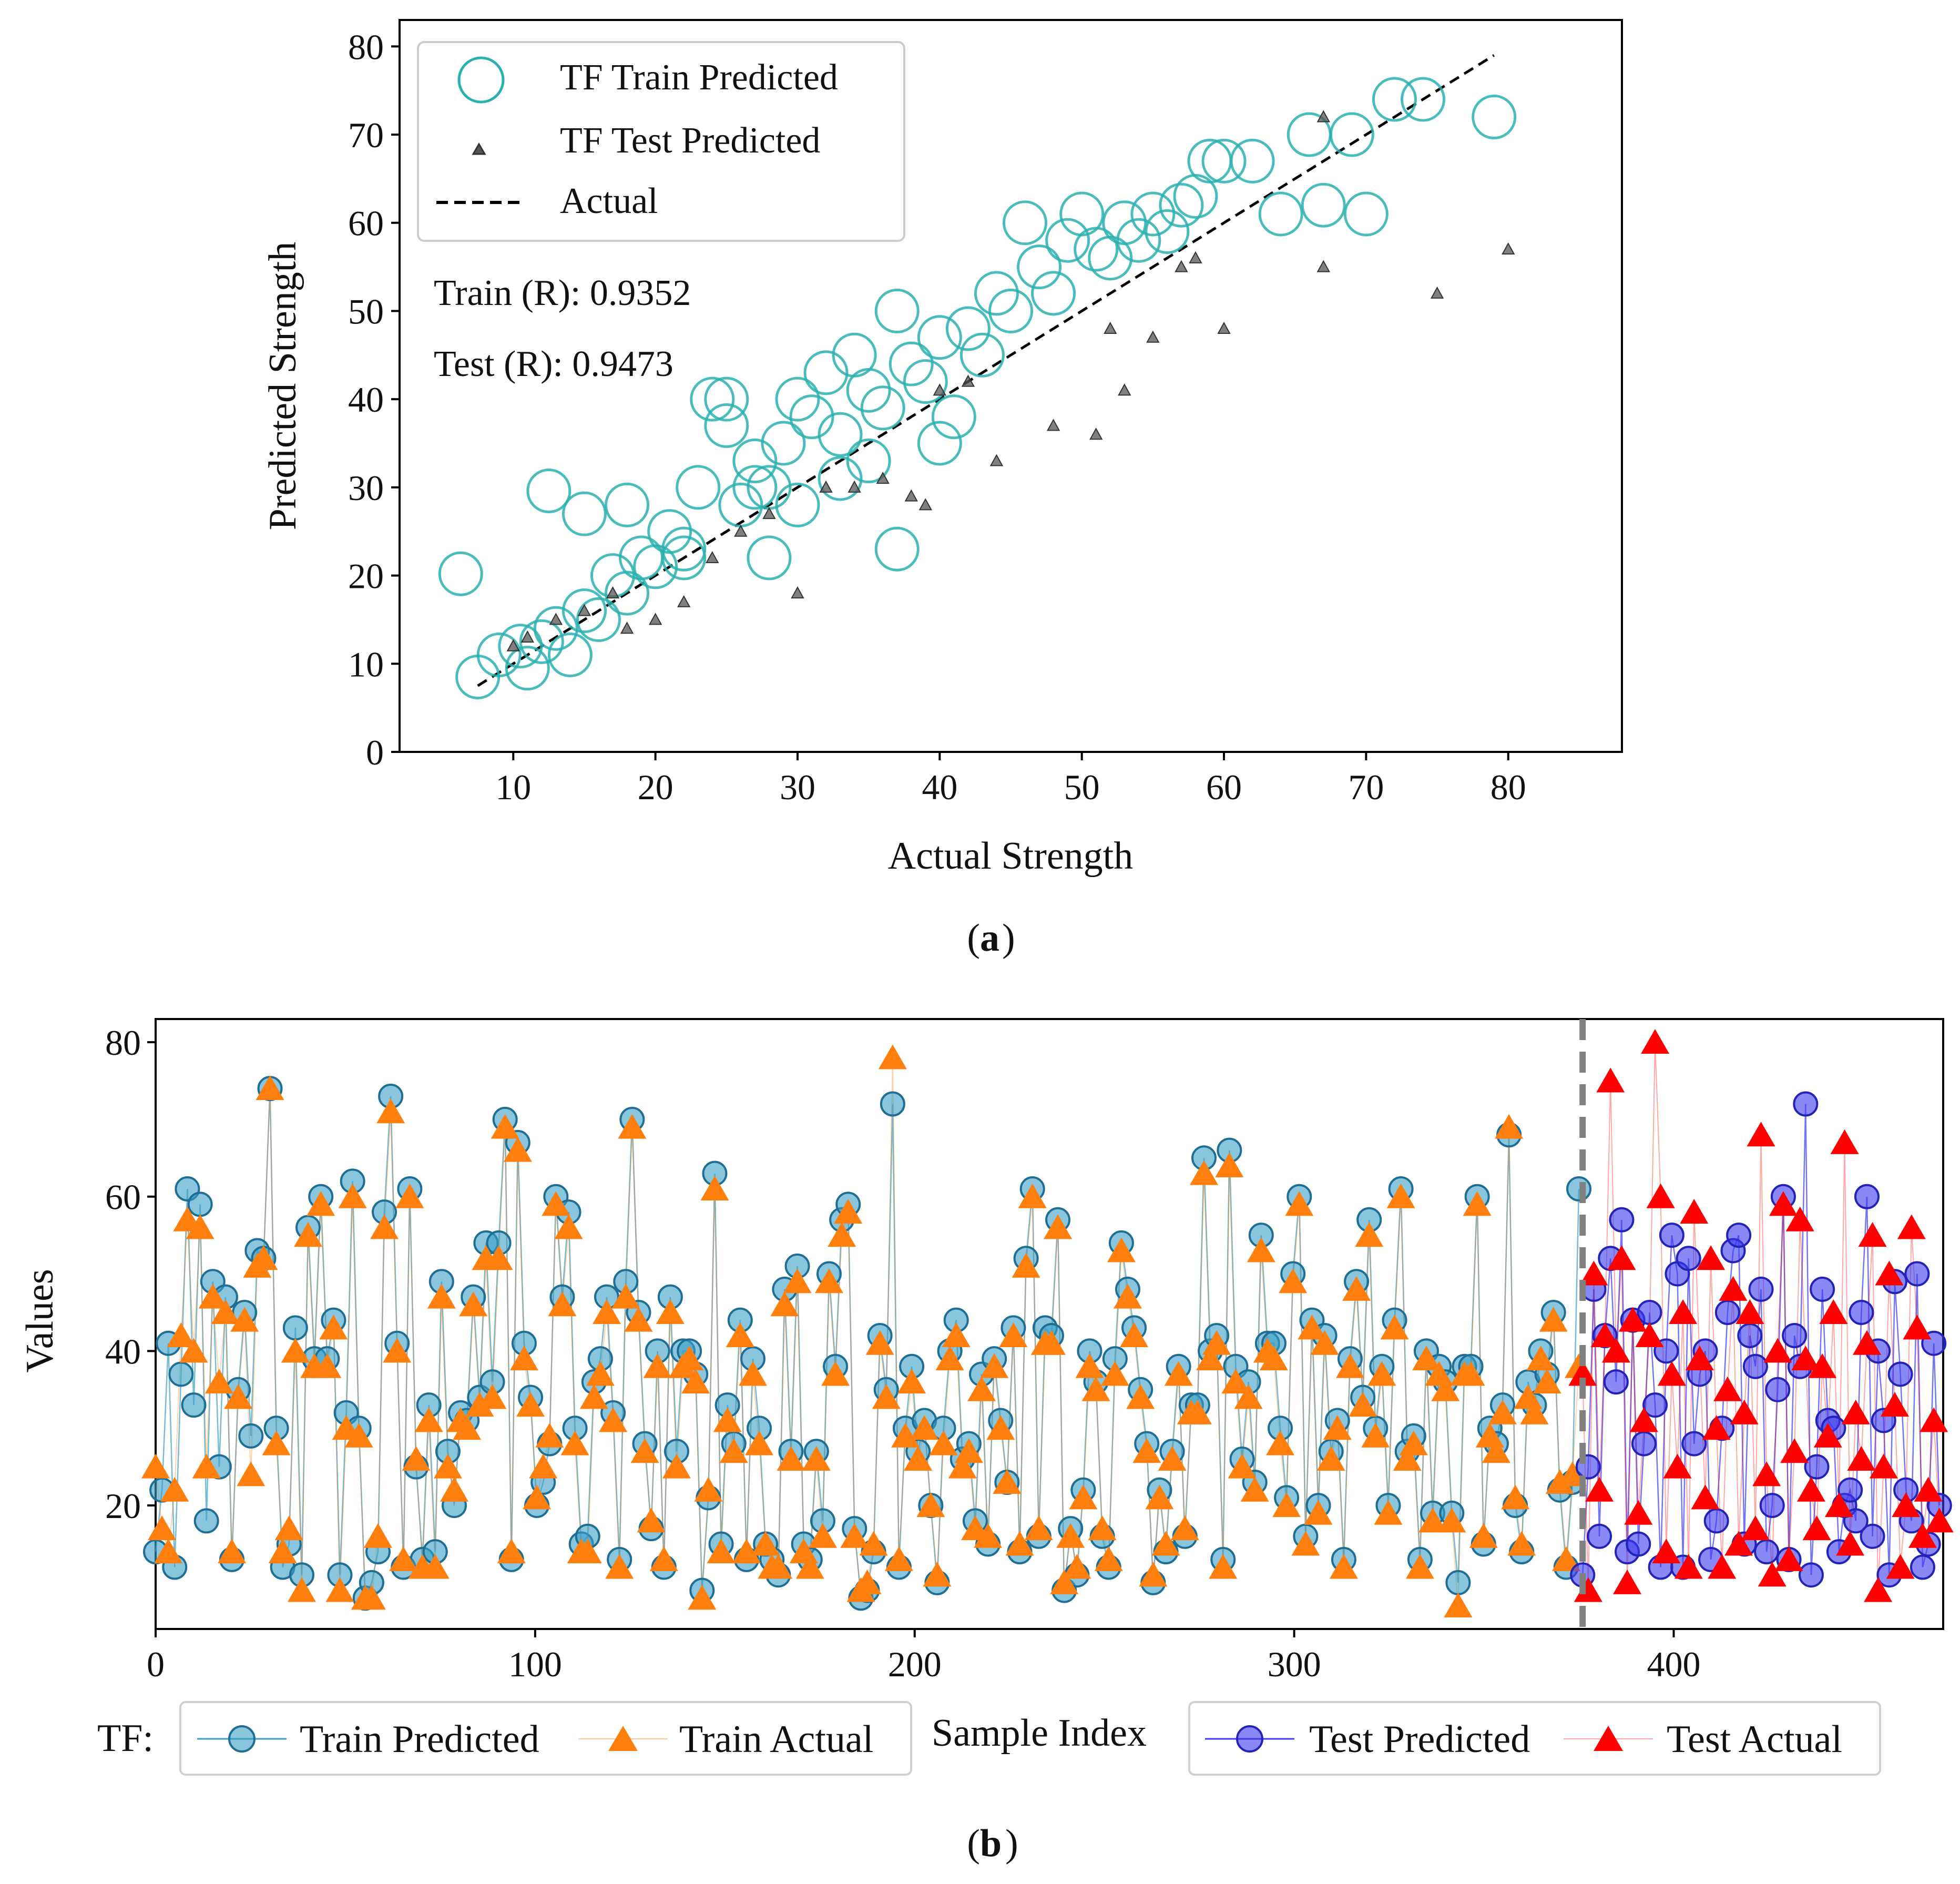 Image resolution: width=1960 pixels, height=1884 pixels. I want to click on panel-a-paren-open: (, so click(973, 938).